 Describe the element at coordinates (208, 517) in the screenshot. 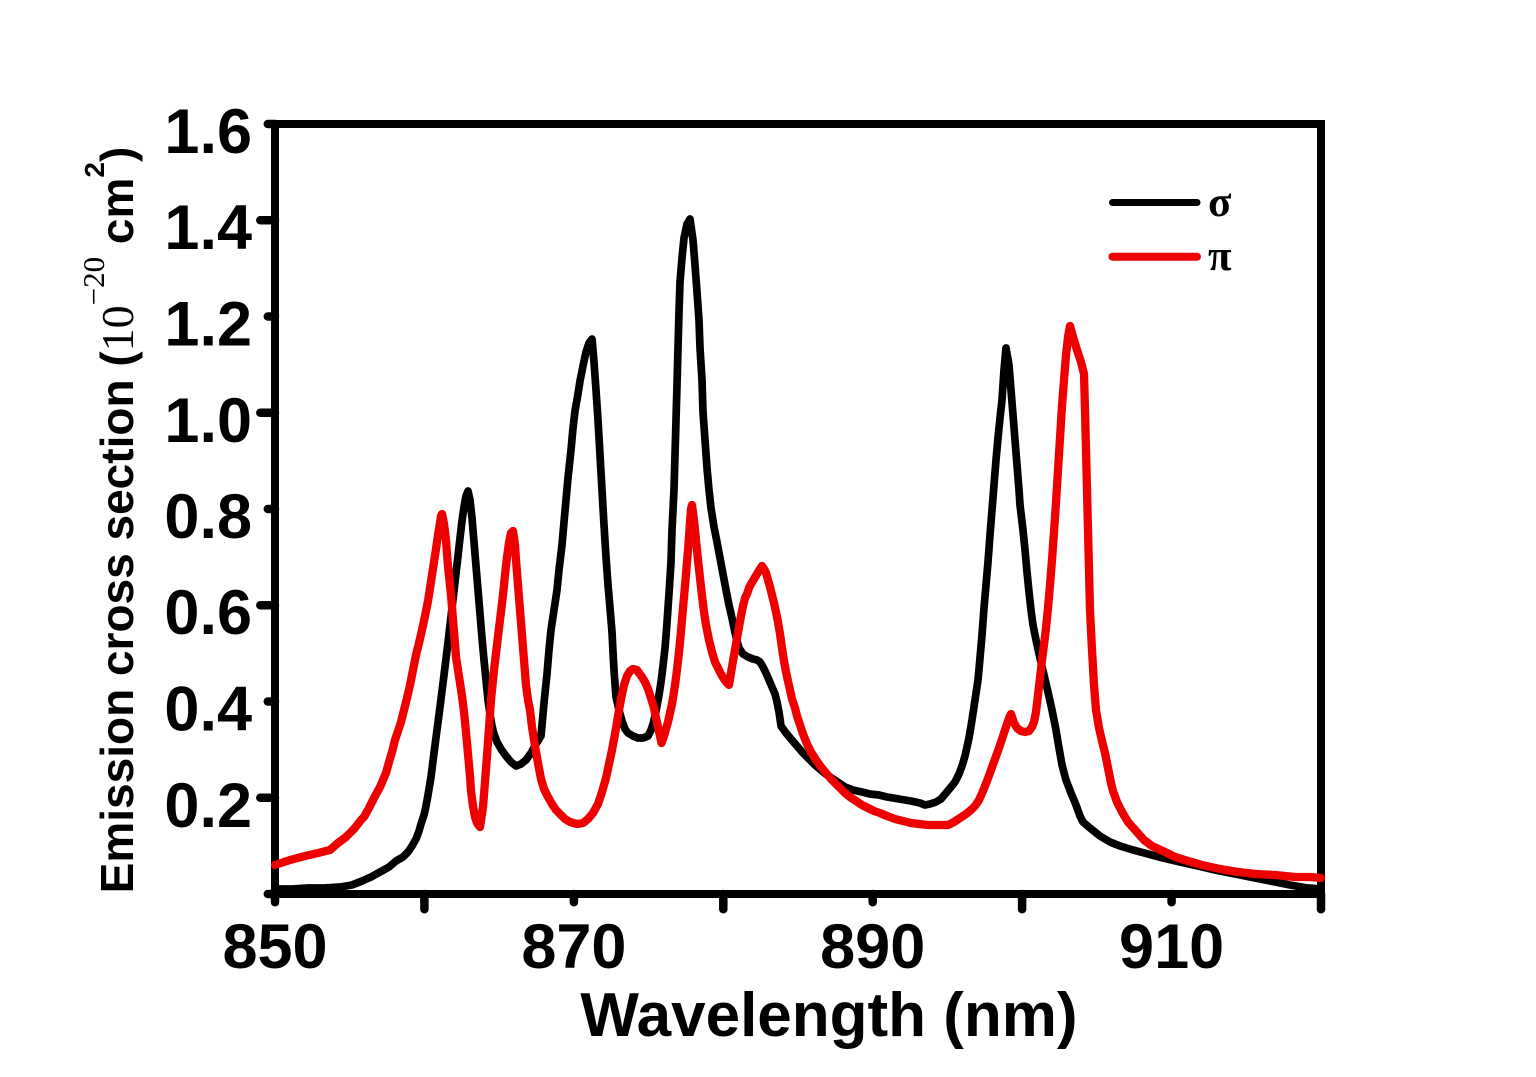

I see `svg-text: 0.8` at that location.